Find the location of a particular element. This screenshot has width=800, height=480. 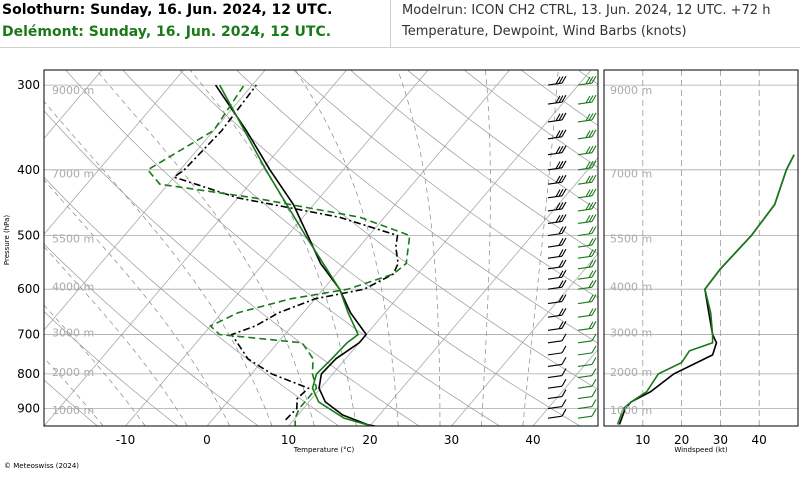

wind-height-label: 9000 m is located at coordinates (631, 90).